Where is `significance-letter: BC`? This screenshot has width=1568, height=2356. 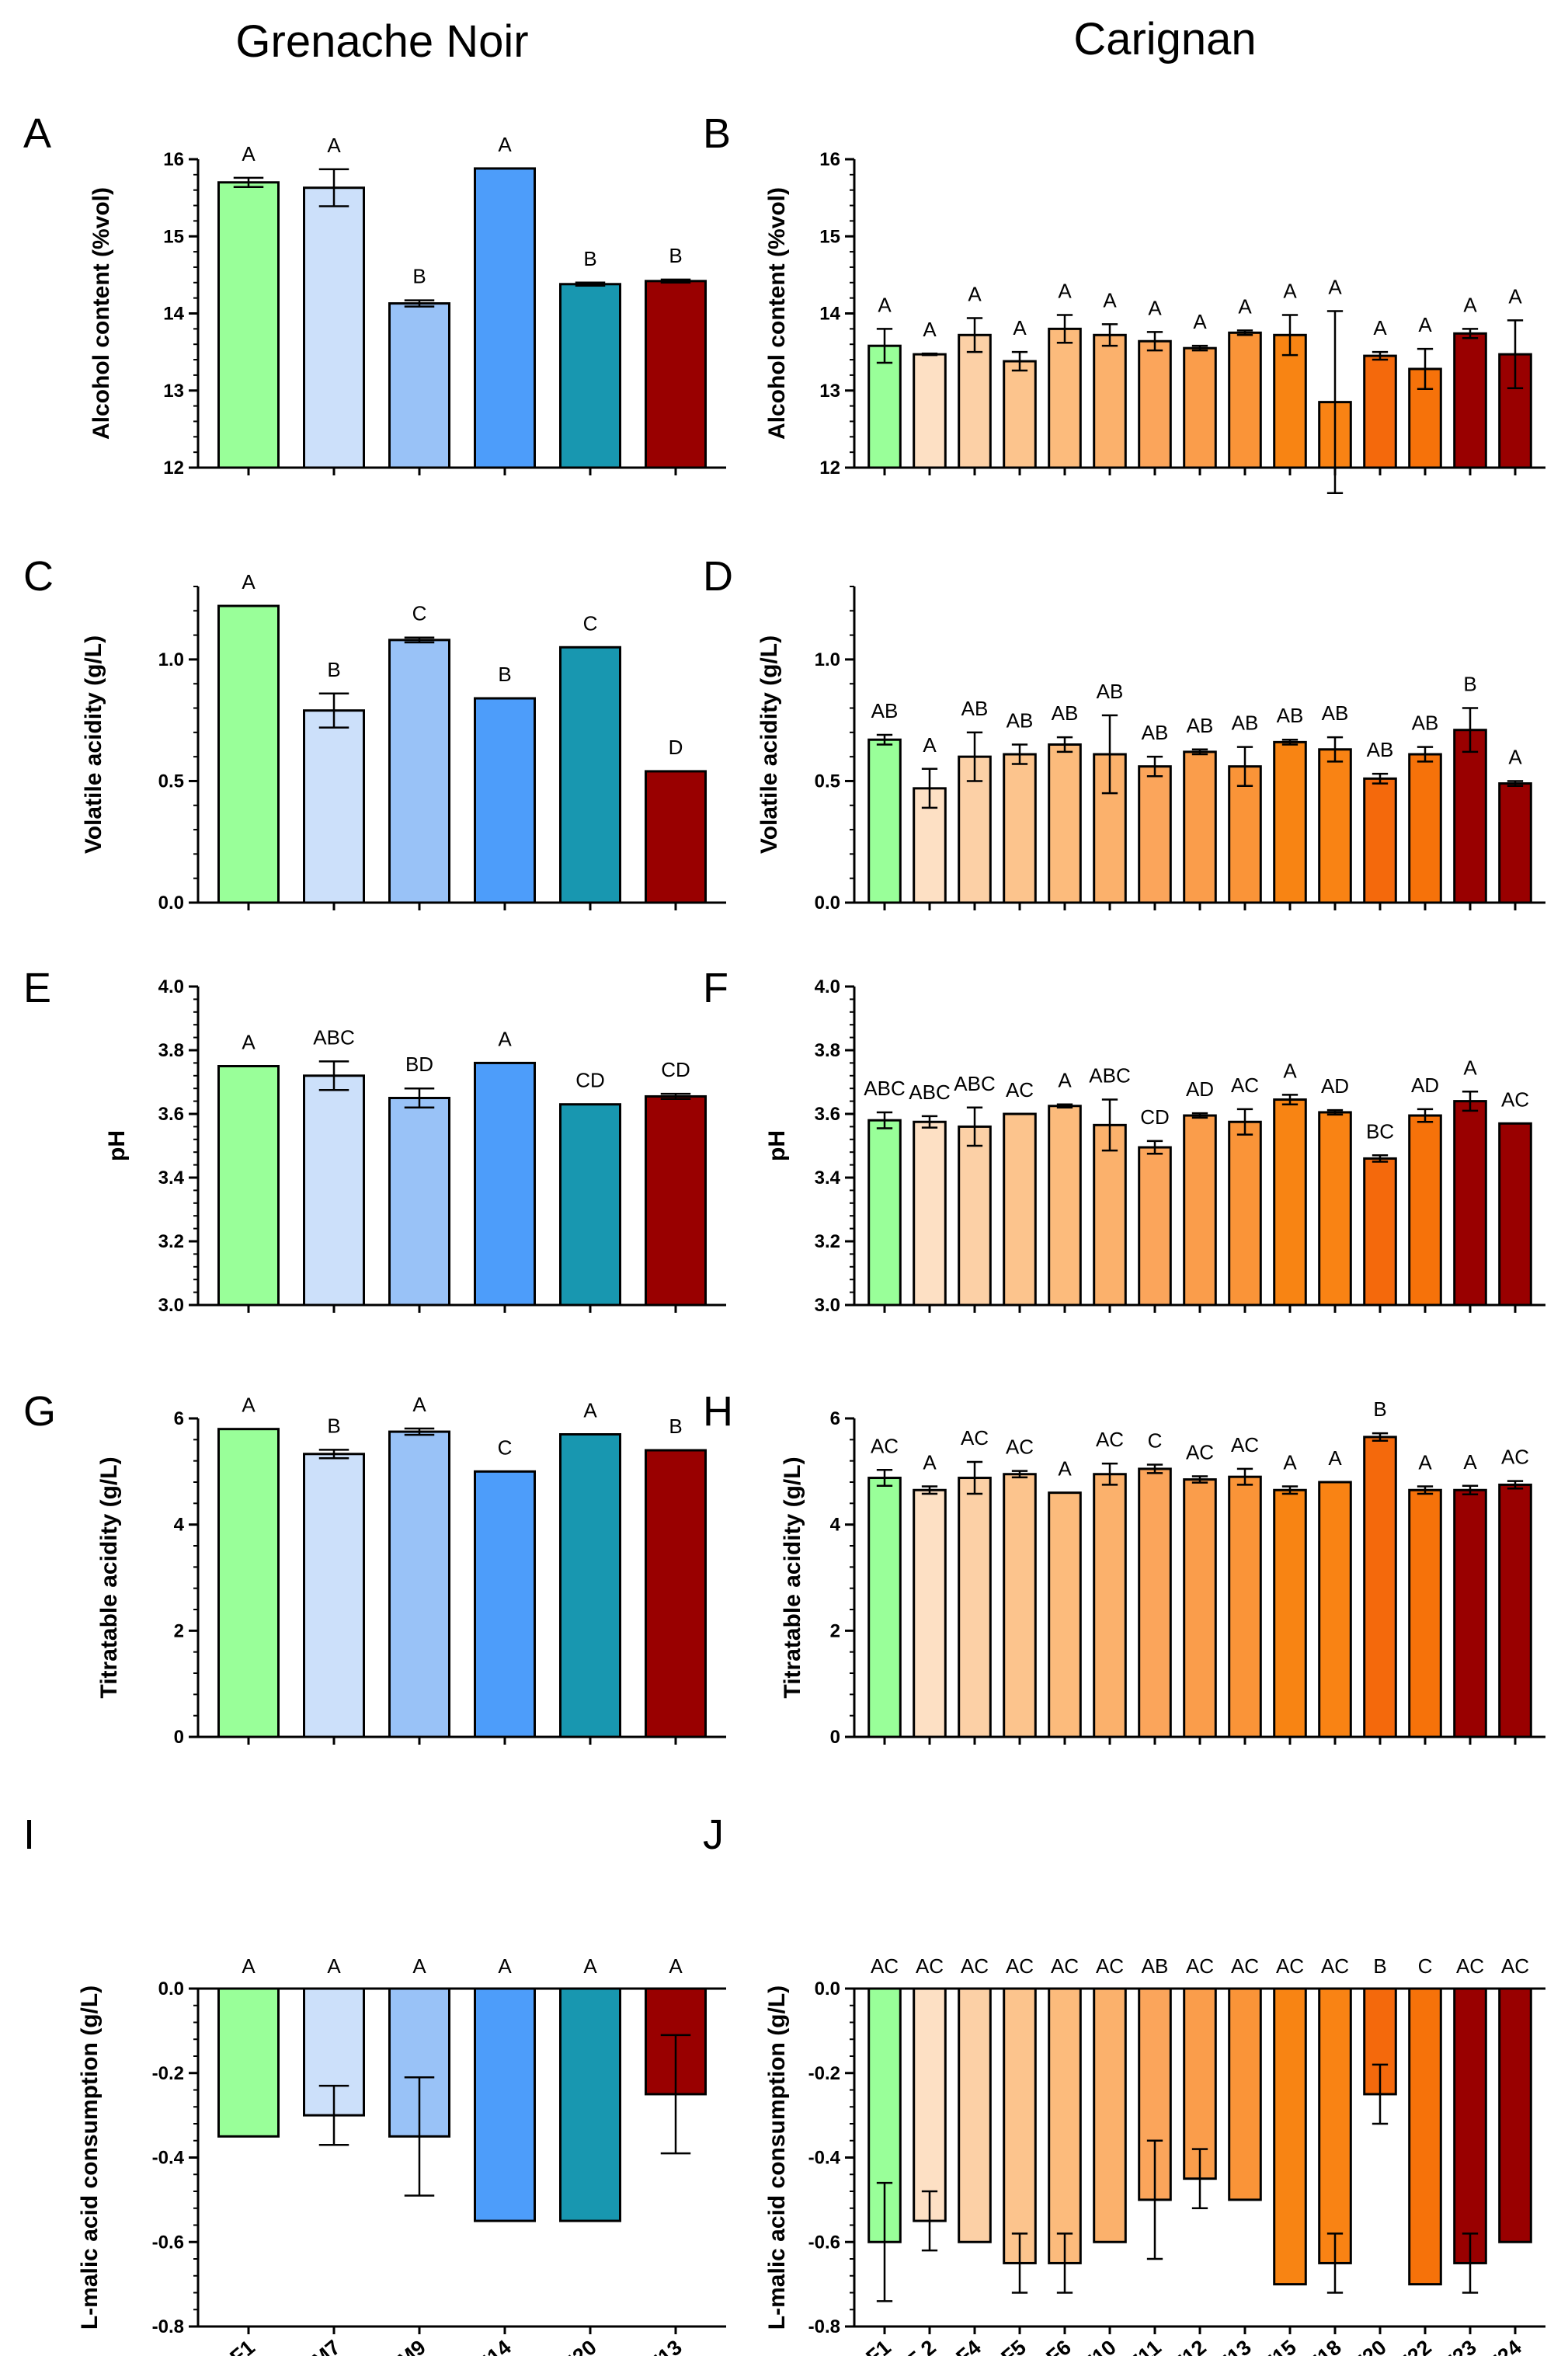
significance-letter: BC is located at coordinates (1380, 1131).